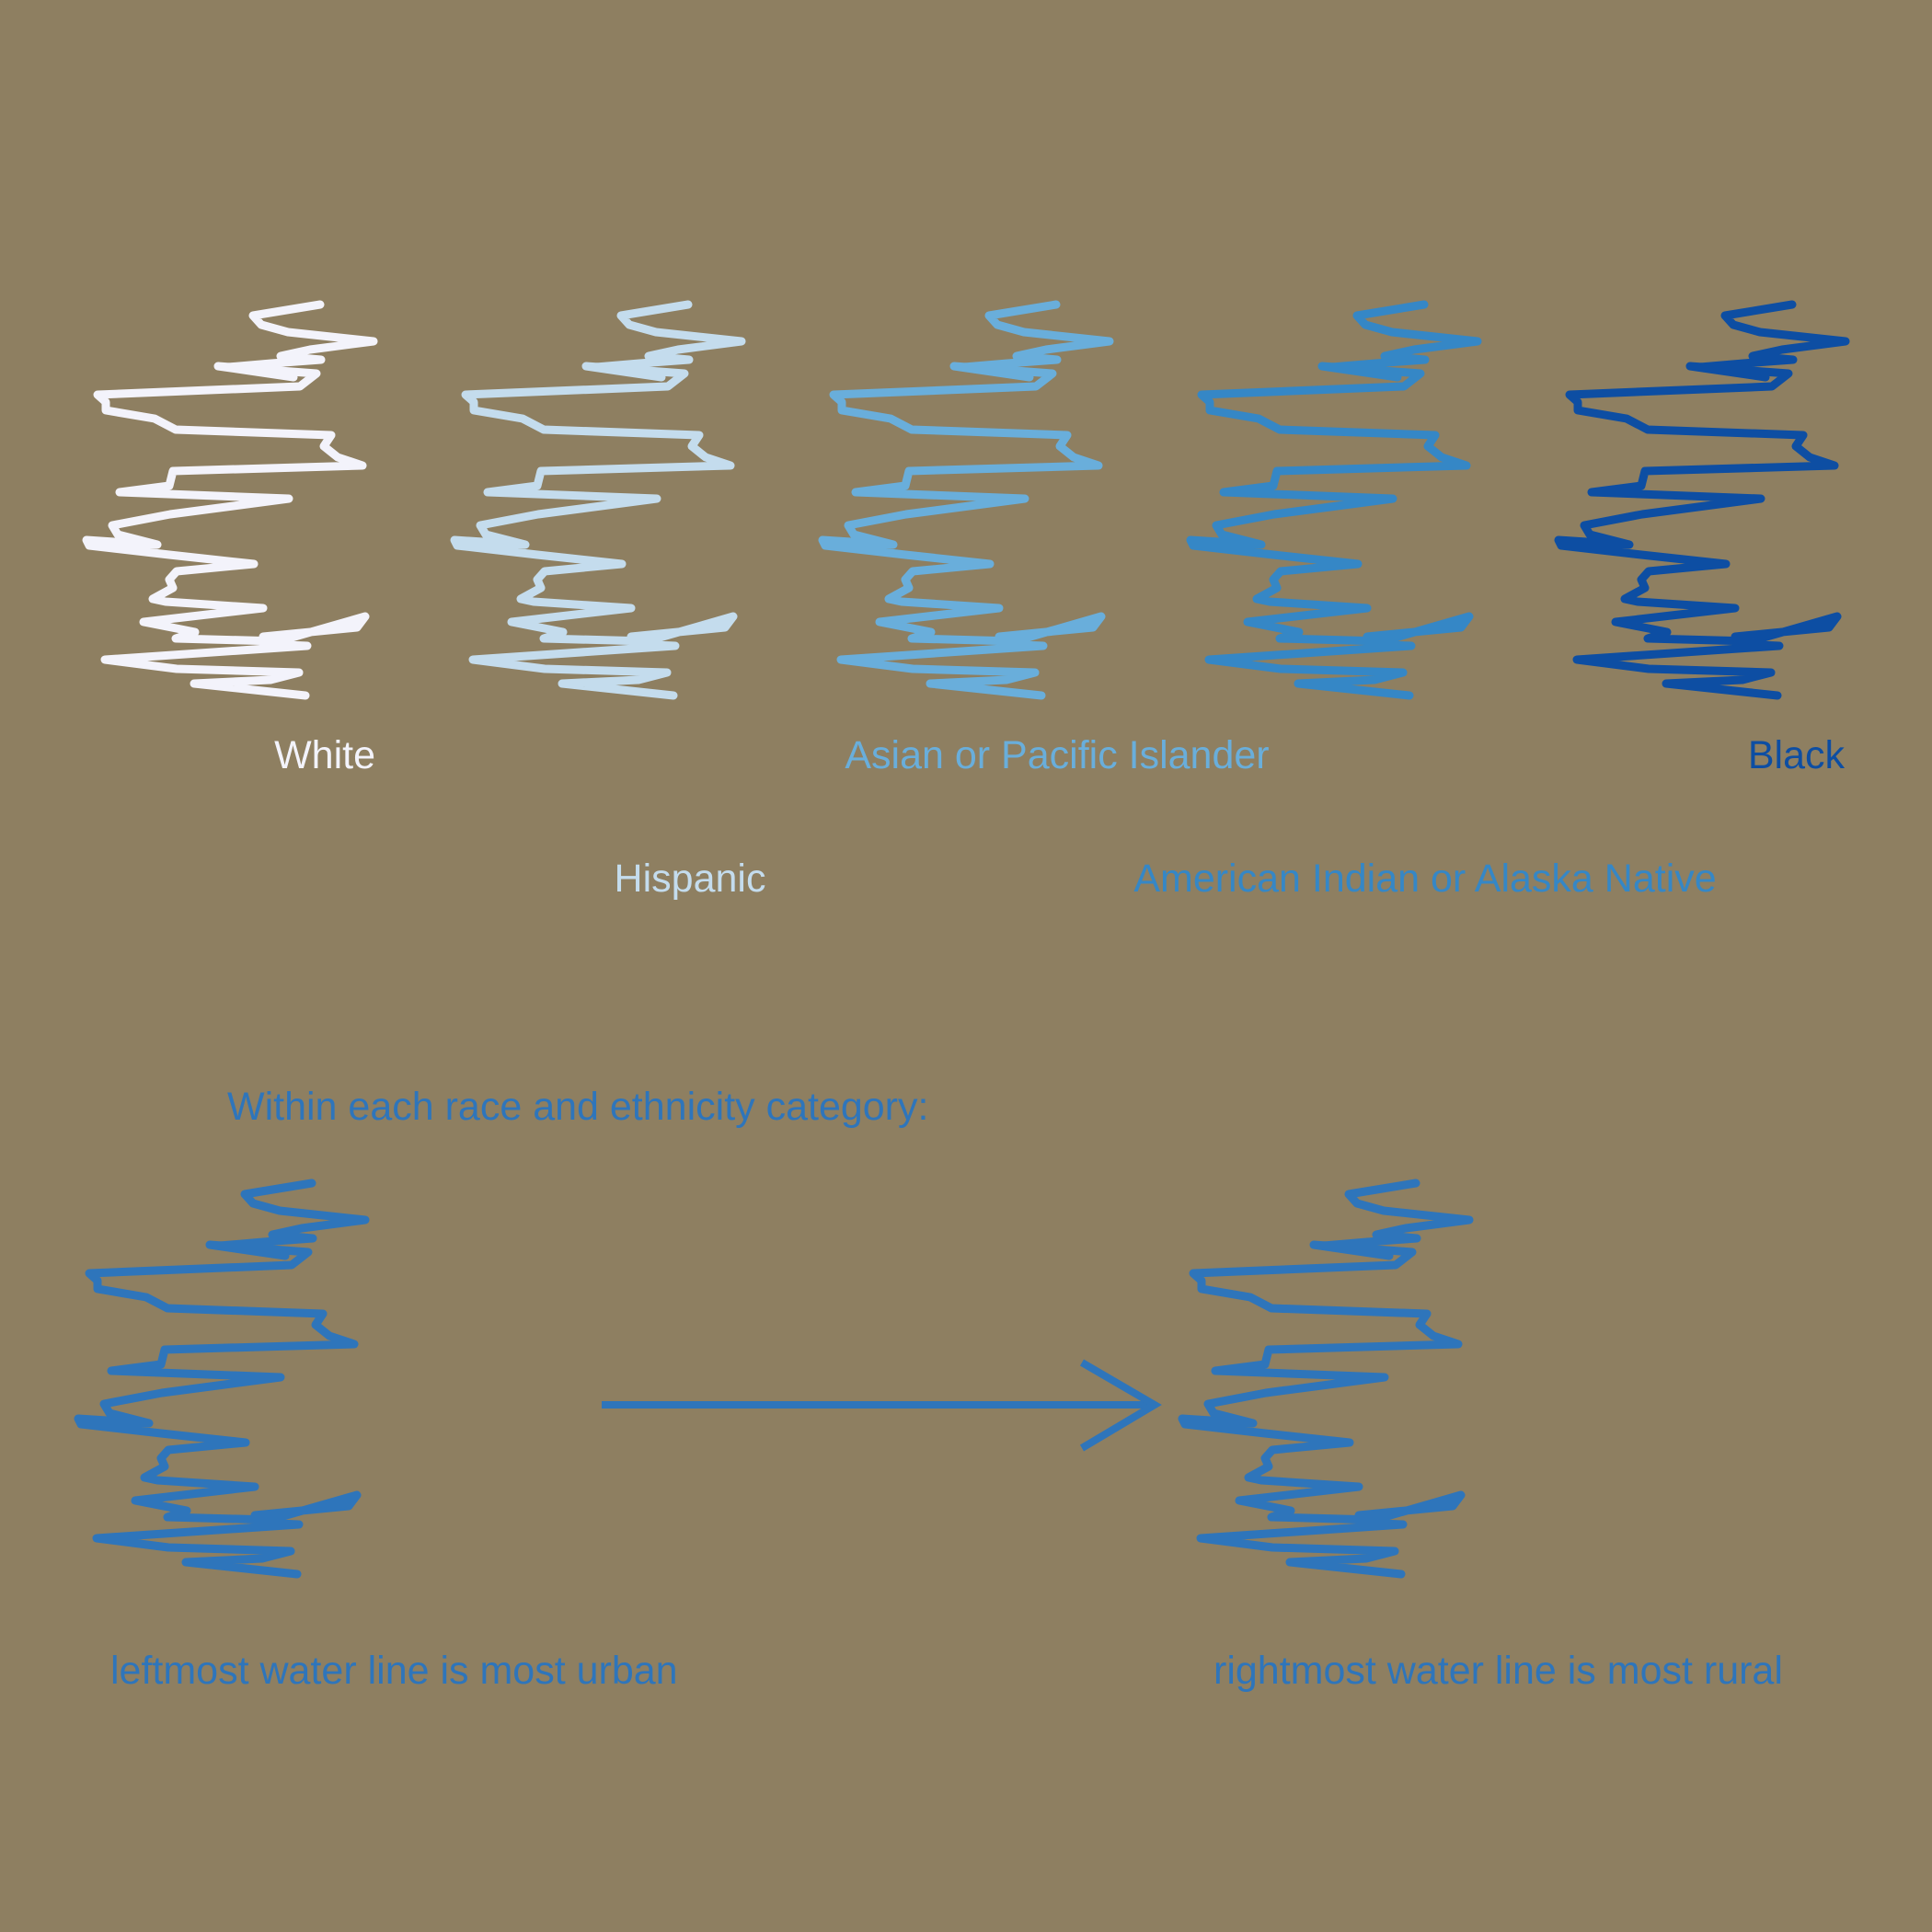 Image resolution: width=1932 pixels, height=1932 pixels. What do you see at coordinates (230, 500) in the screenshot?
I see `water-line-white` at bounding box center [230, 500].